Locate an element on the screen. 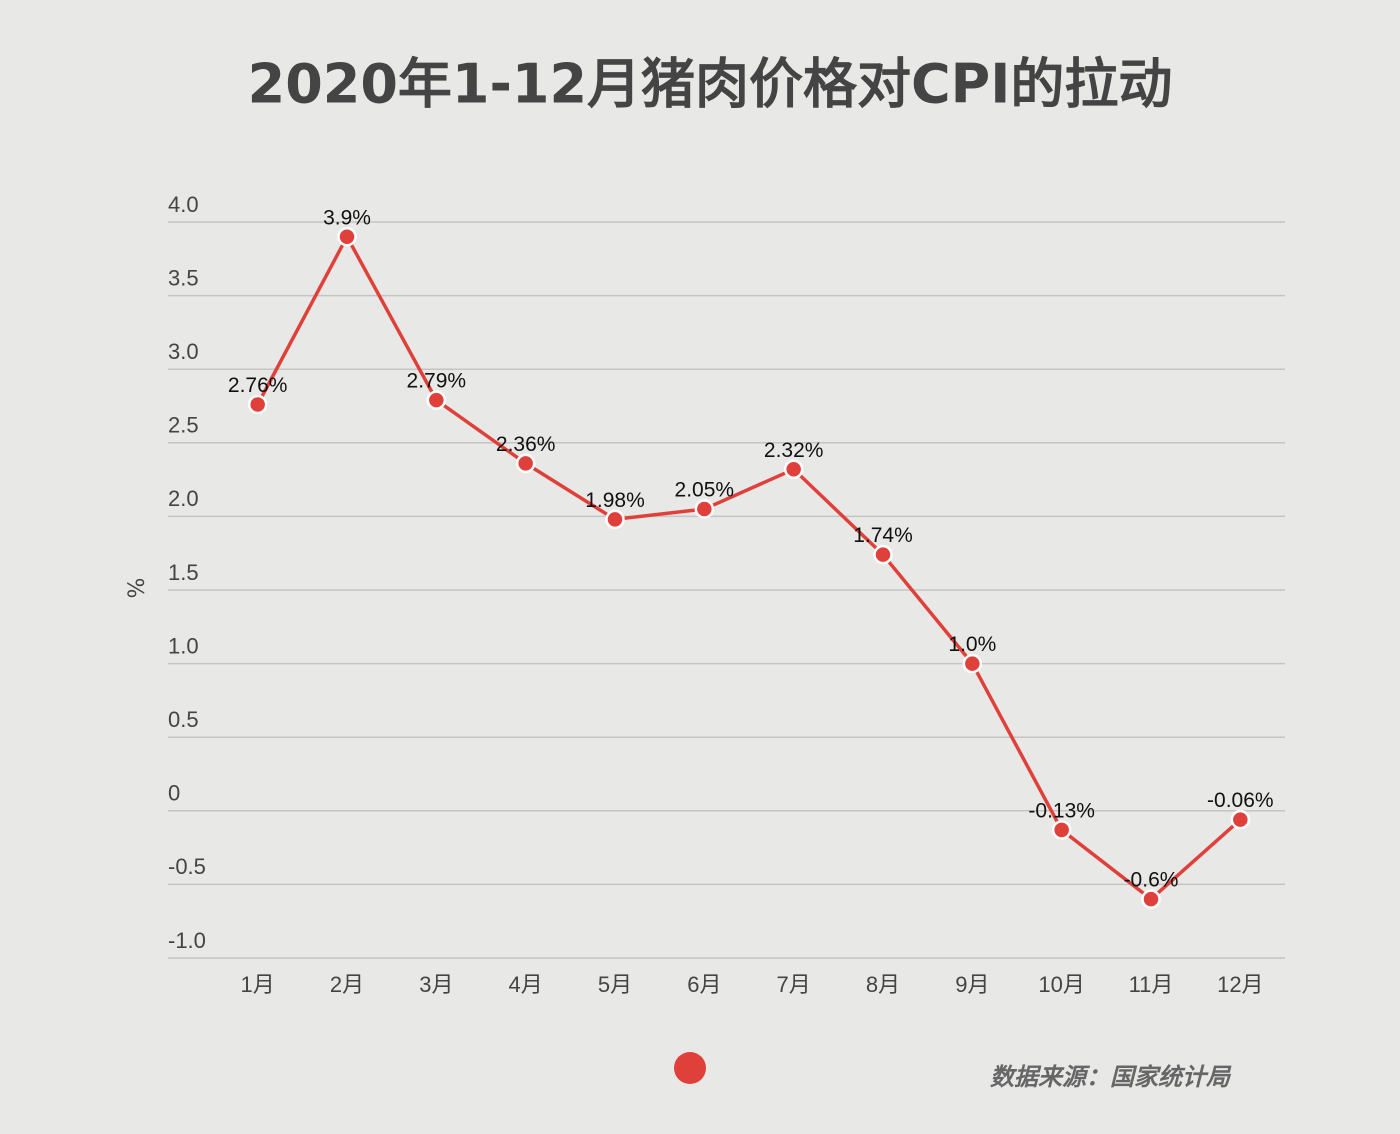 Image resolution: width=1400 pixels, height=1134 pixels. value-label: -0.13% is located at coordinates (1061, 810).